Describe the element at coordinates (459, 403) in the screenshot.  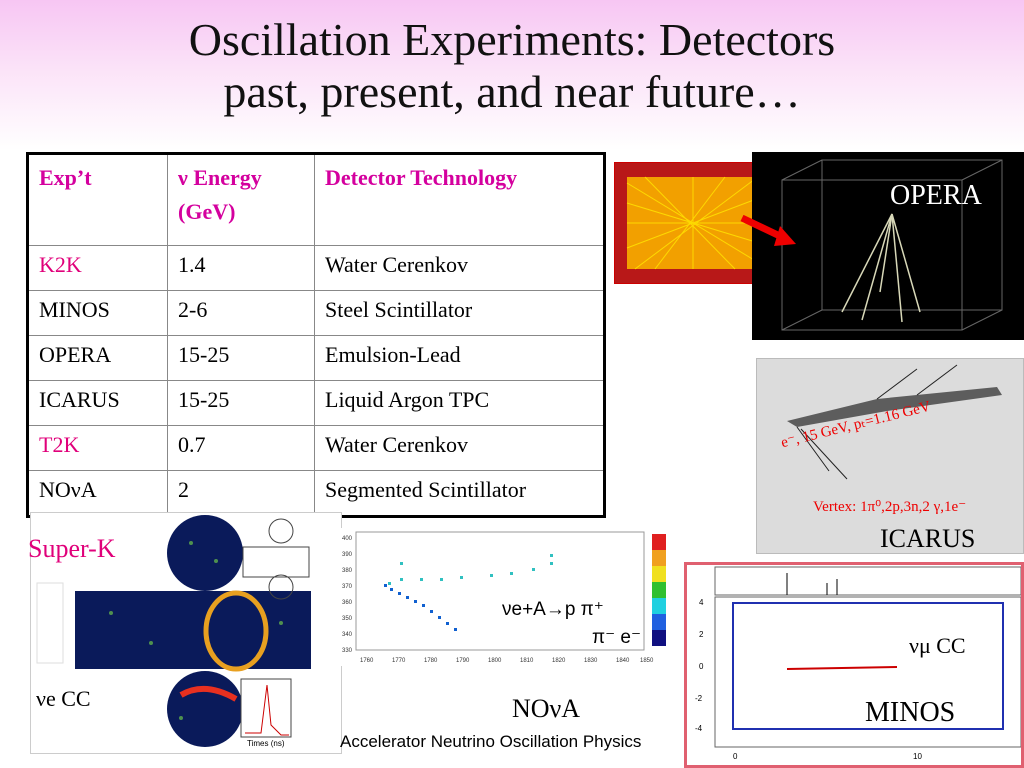
I see `cell-technology: Liquid Argon TPC` at that location.